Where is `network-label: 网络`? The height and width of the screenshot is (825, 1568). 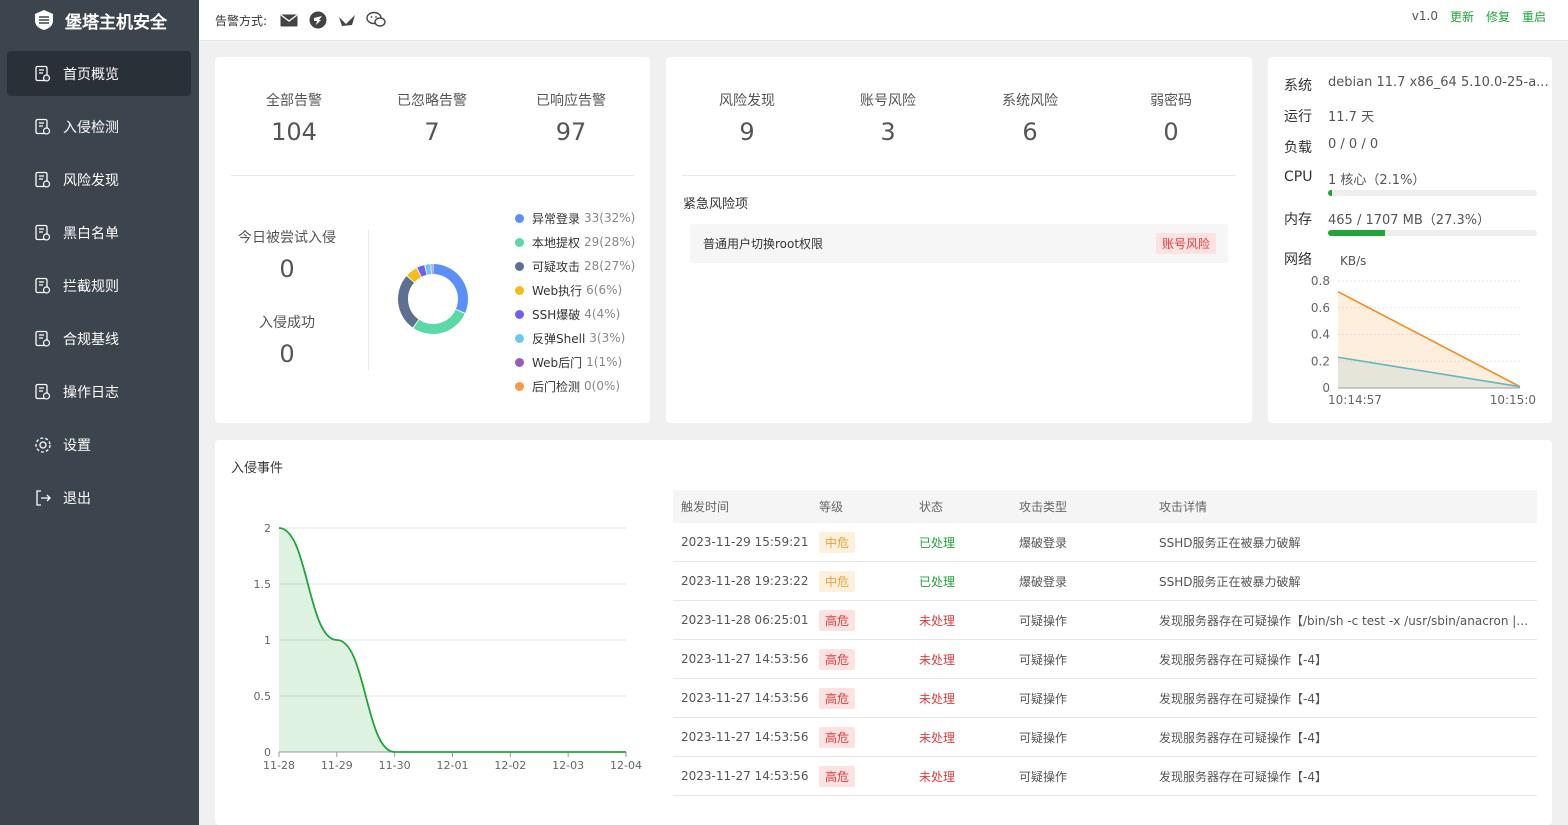
network-label: 网络 is located at coordinates (1298, 260).